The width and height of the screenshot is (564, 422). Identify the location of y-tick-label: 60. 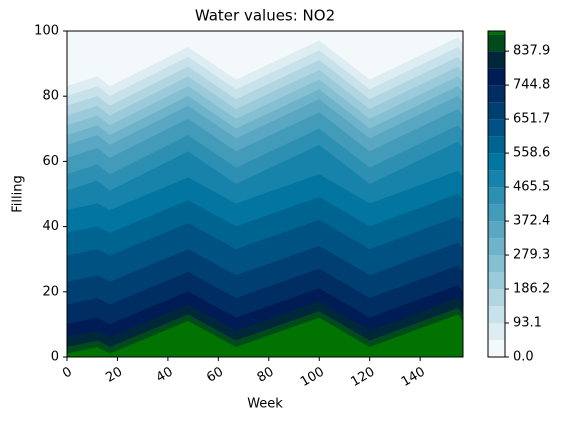
(50, 161).